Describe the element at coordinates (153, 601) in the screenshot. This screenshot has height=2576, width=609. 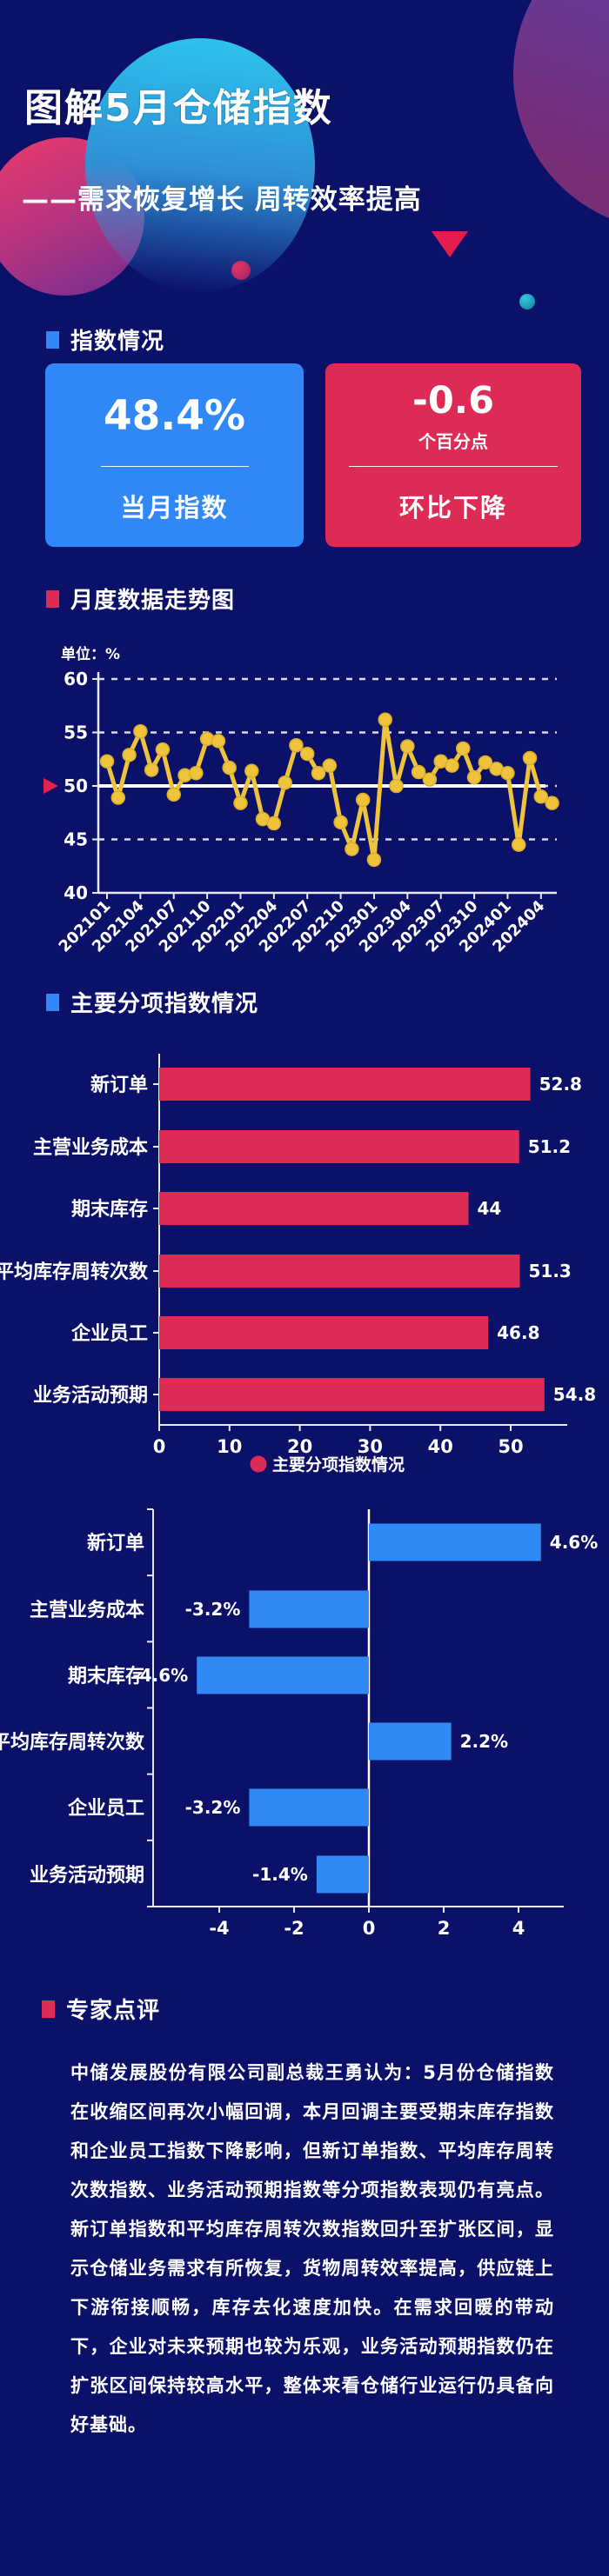
I see `section-label: 月度数据走势图` at that location.